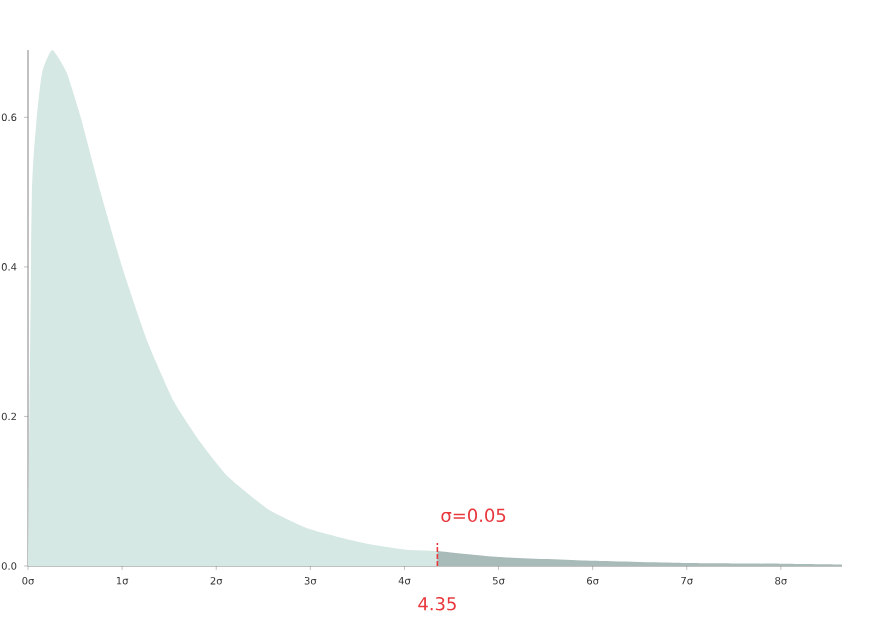  I want to click on annotation: σ=0.05, so click(473, 515).